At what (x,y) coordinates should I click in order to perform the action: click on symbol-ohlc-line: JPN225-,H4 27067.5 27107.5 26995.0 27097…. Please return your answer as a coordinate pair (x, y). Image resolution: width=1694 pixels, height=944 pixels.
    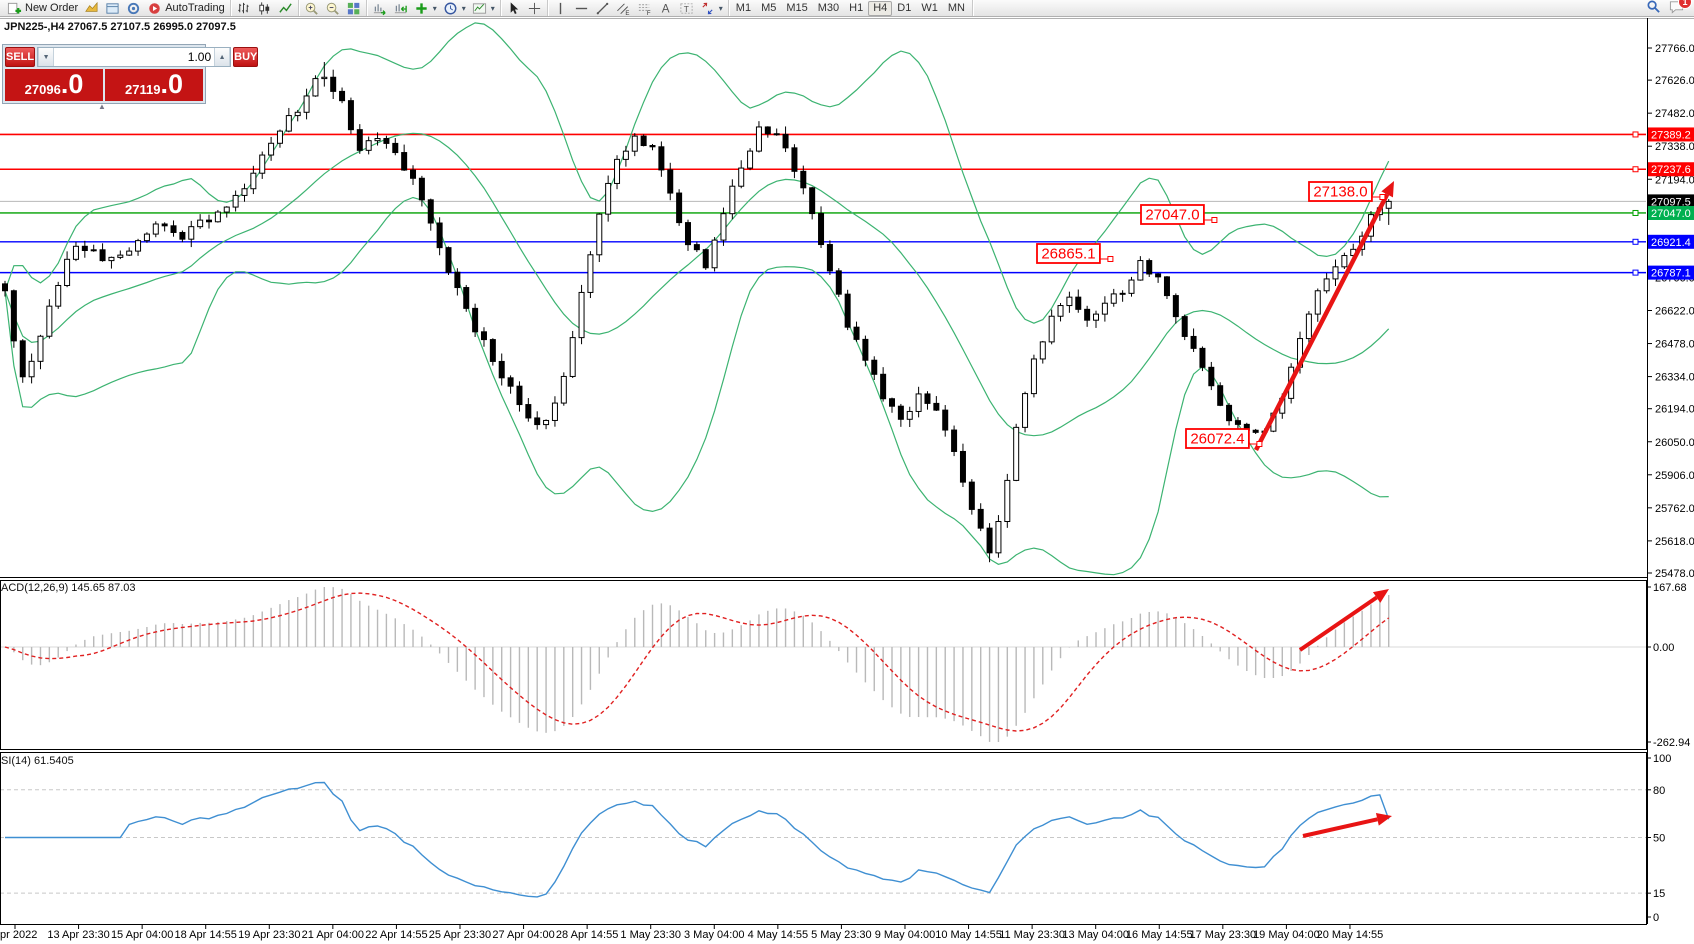
    Looking at the image, I should click on (120, 27).